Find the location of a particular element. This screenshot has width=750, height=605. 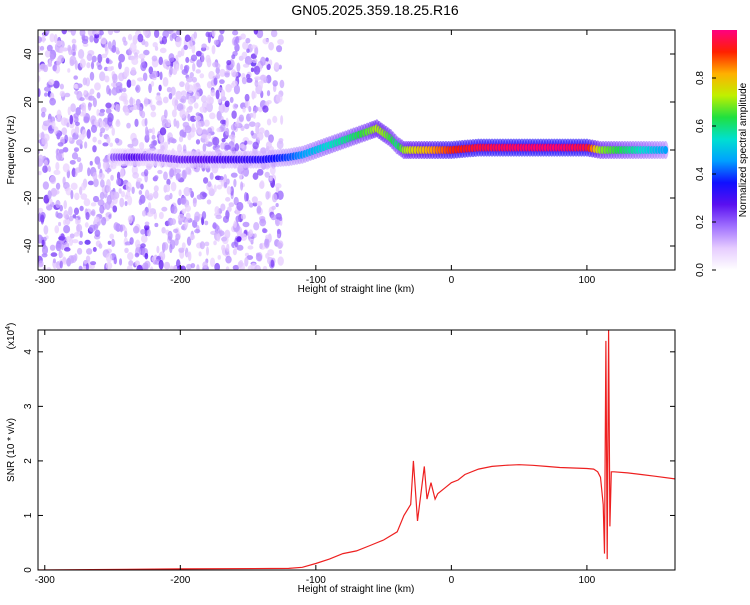

spectrogram-y-tick-label: -20 is located at coordinates (28, 197).